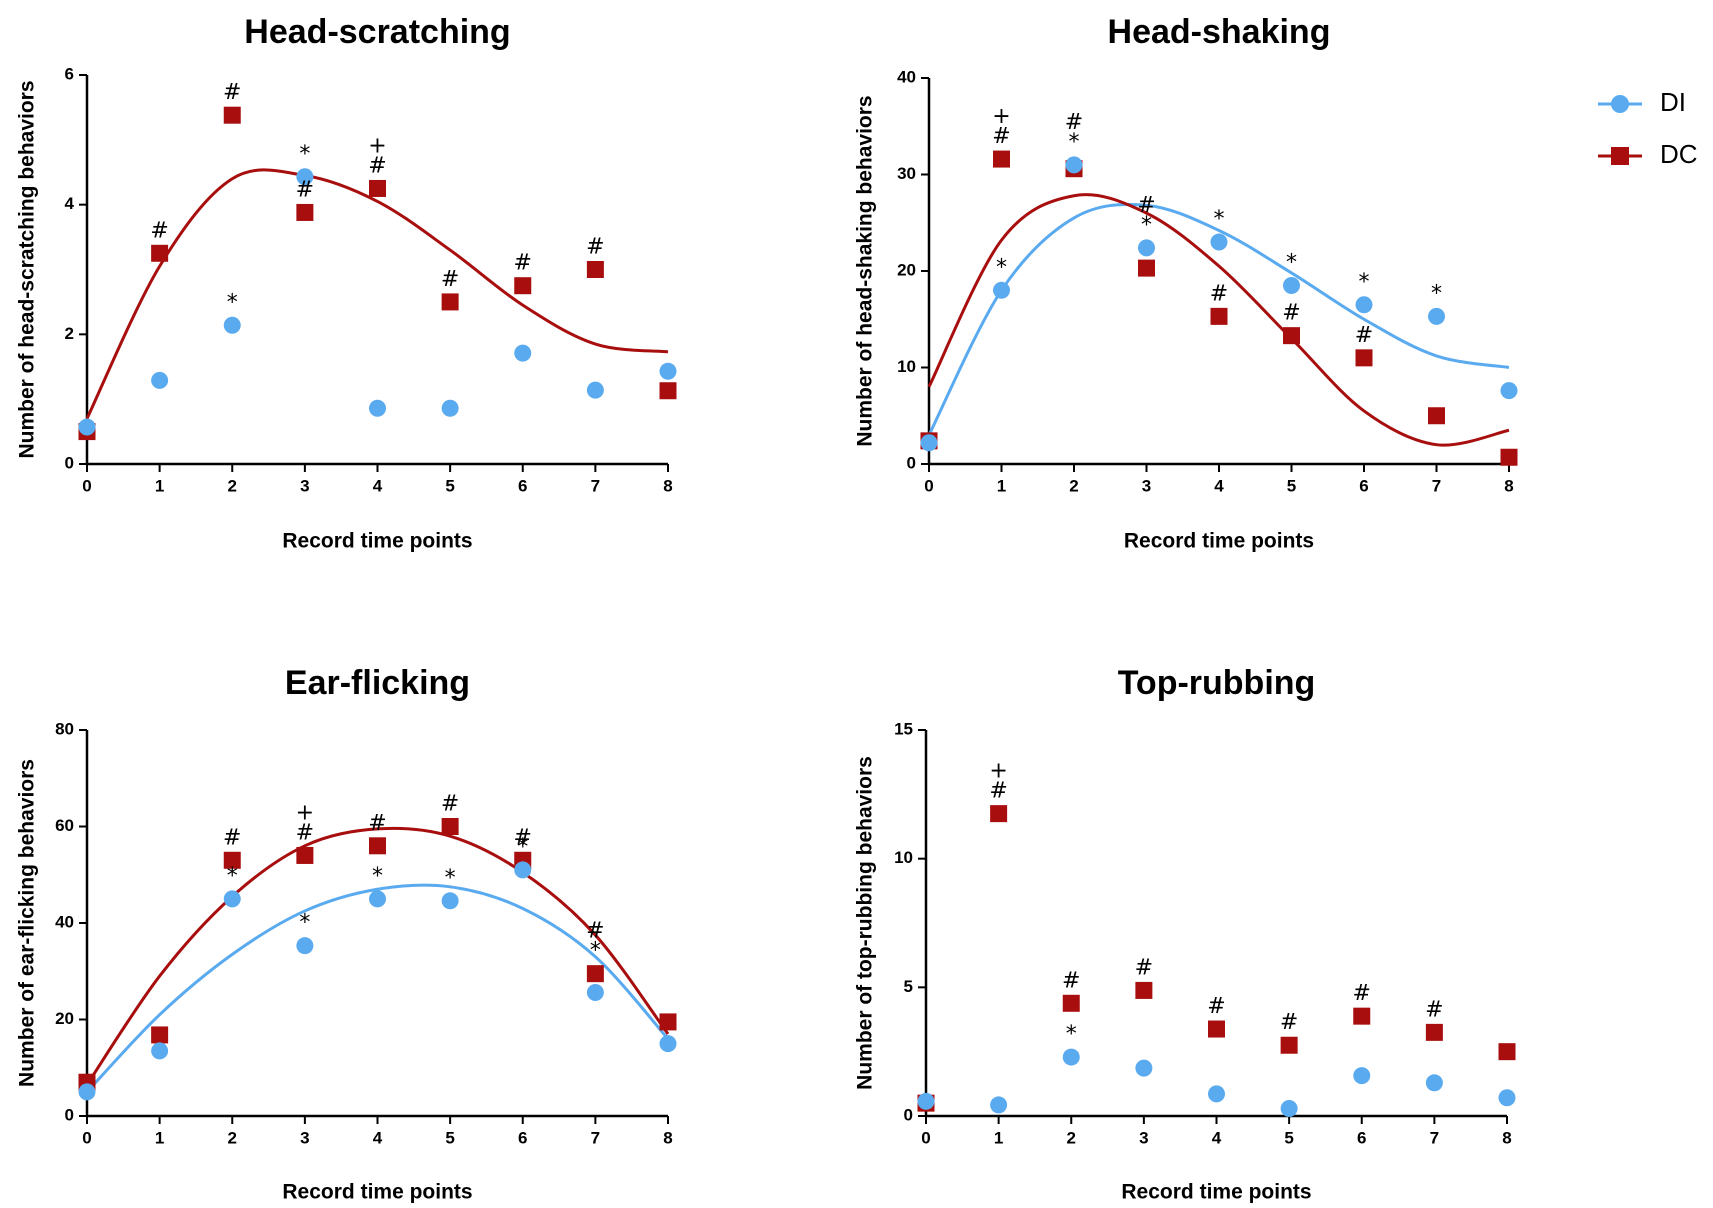 The image size is (1713, 1208). What do you see at coordinates (27, 923) in the screenshot?
I see `y-axis-label: Number of ear-flicking behaviors` at bounding box center [27, 923].